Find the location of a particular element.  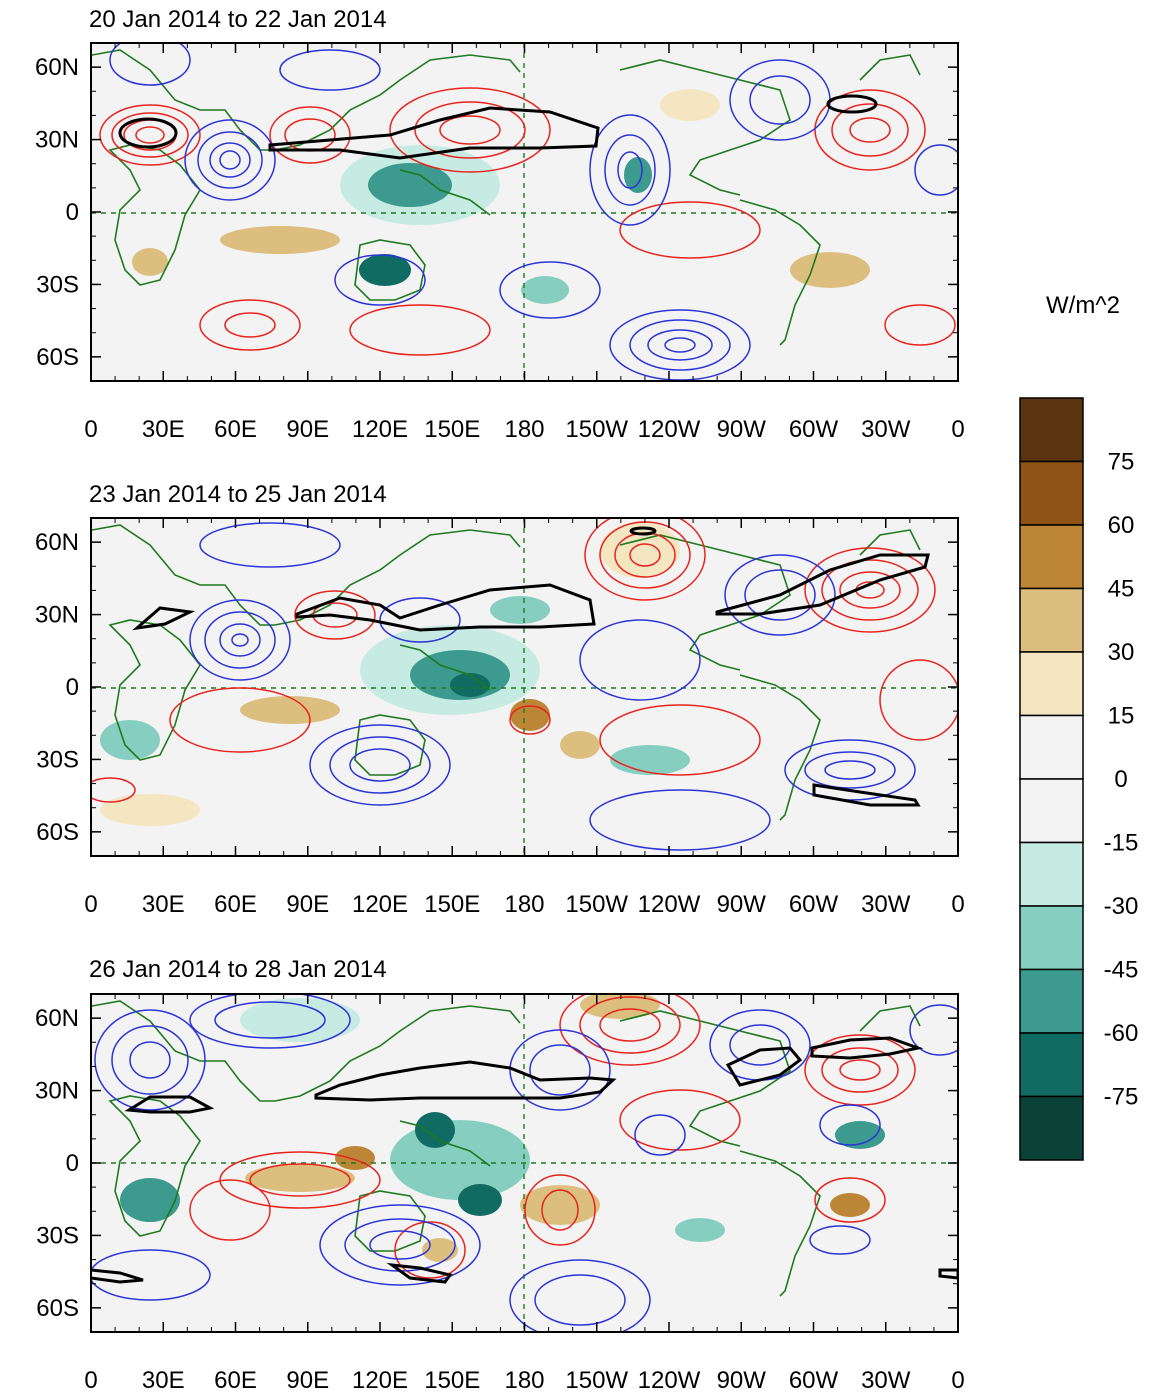

negative-contours is located at coordinates (552, 686).